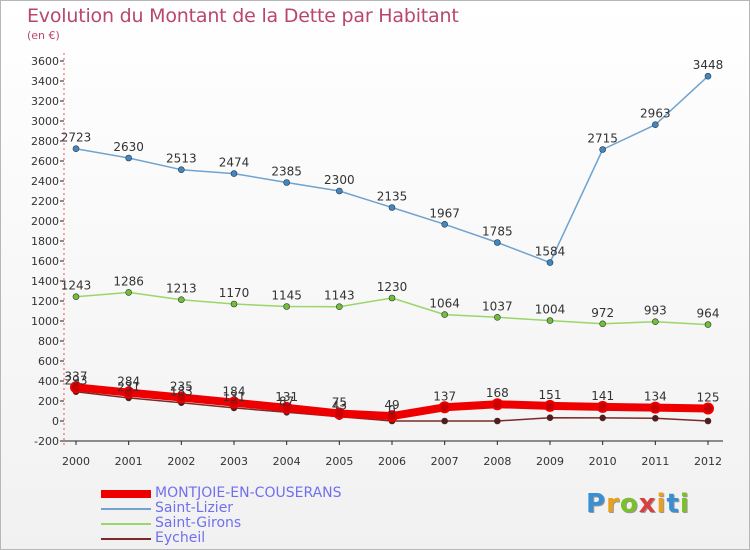 The image size is (750, 550). I want to click on logo-letter: i, so click(684, 504).